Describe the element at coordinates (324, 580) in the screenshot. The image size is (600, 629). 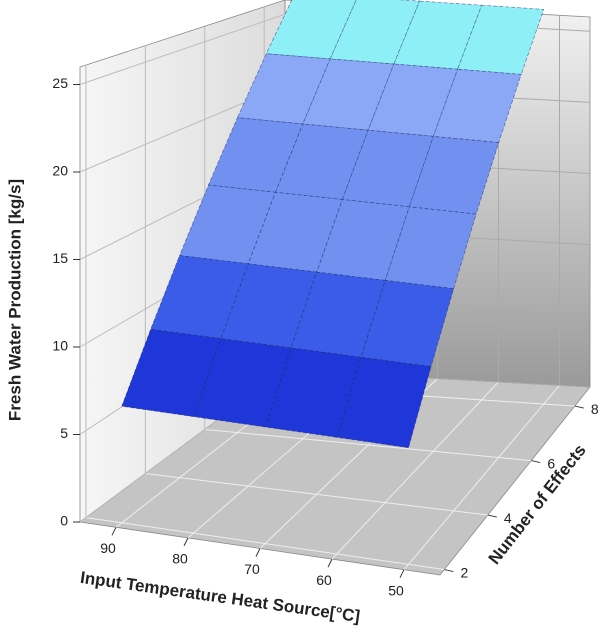
I see `x-tick-label: 60` at that location.